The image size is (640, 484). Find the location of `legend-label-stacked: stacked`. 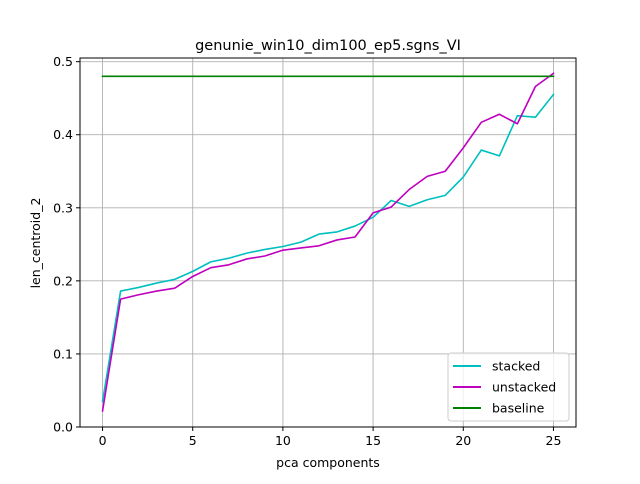

legend-label-stacked: stacked is located at coordinates (516, 366).